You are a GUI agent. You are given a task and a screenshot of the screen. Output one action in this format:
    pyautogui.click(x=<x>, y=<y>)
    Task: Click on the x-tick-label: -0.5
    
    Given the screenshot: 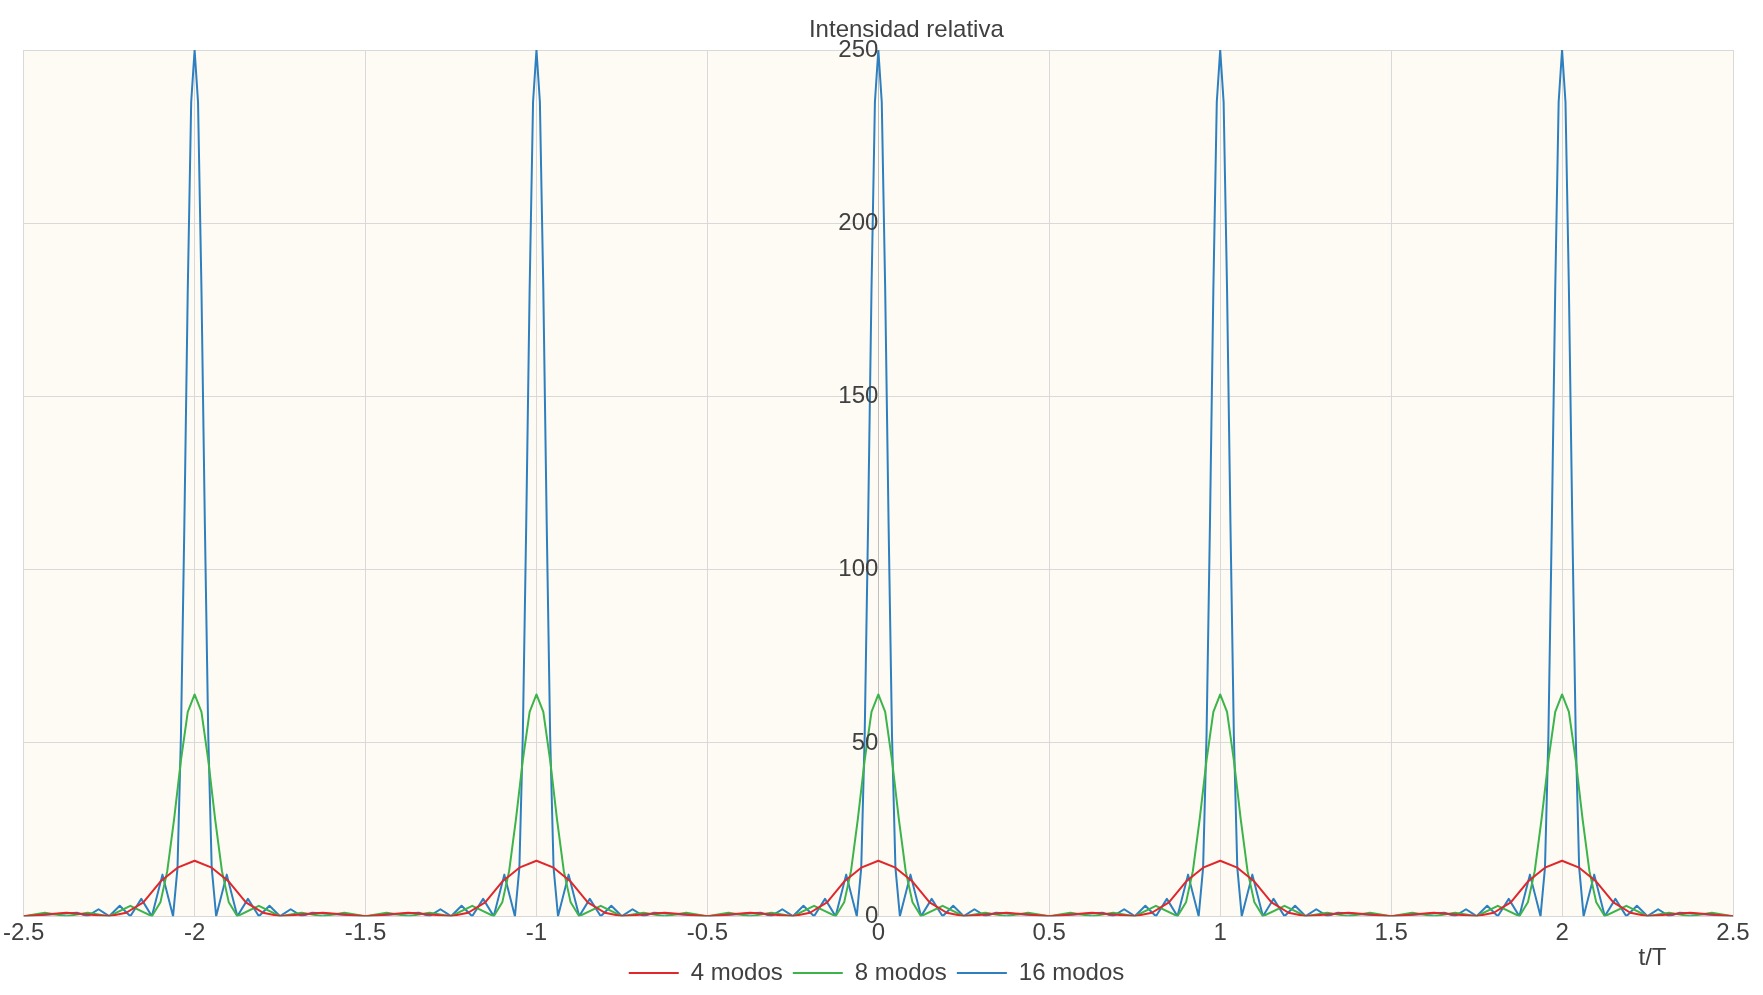 What is the action you would take?
    pyautogui.click(x=707, y=932)
    